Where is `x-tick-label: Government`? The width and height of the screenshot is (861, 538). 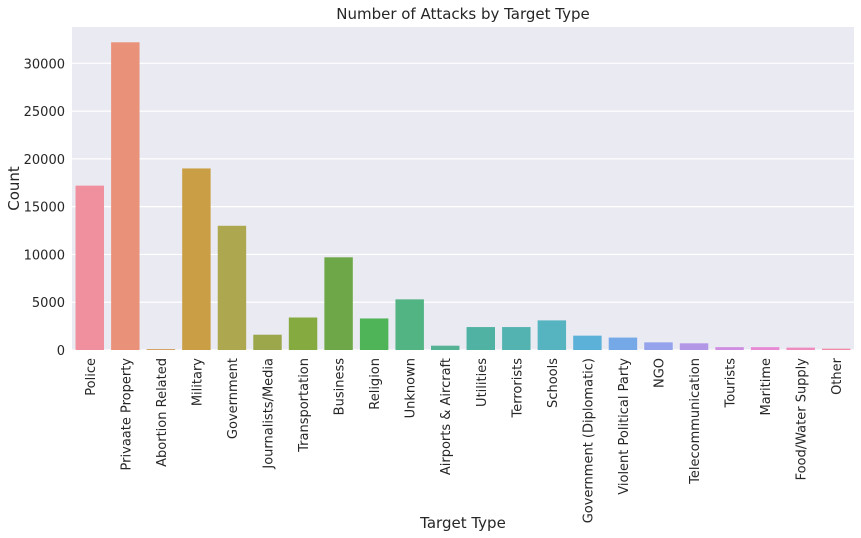
x-tick-label: Government is located at coordinates (233, 398).